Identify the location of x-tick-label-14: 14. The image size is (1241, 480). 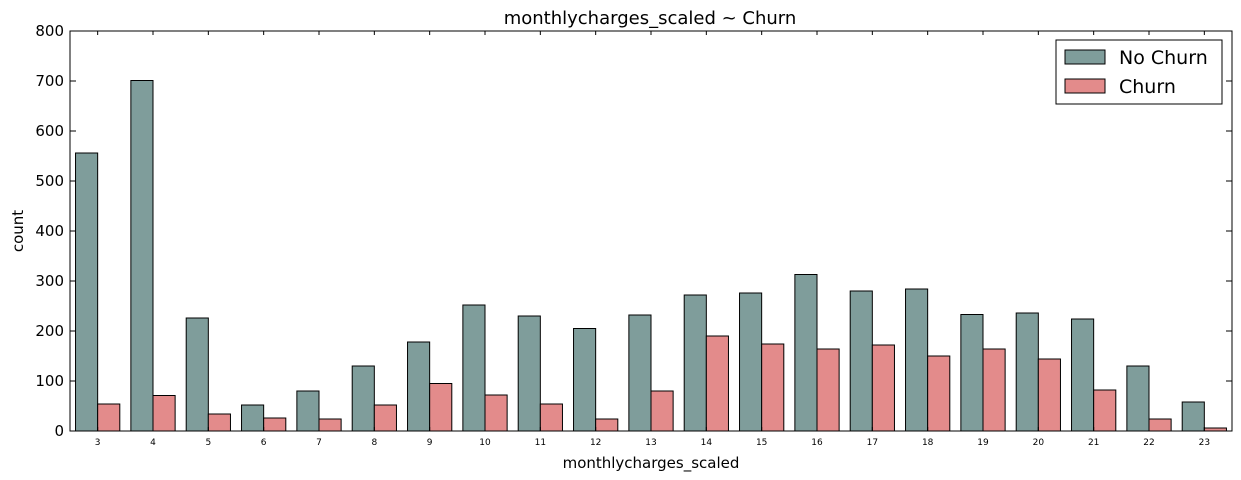
(707, 443).